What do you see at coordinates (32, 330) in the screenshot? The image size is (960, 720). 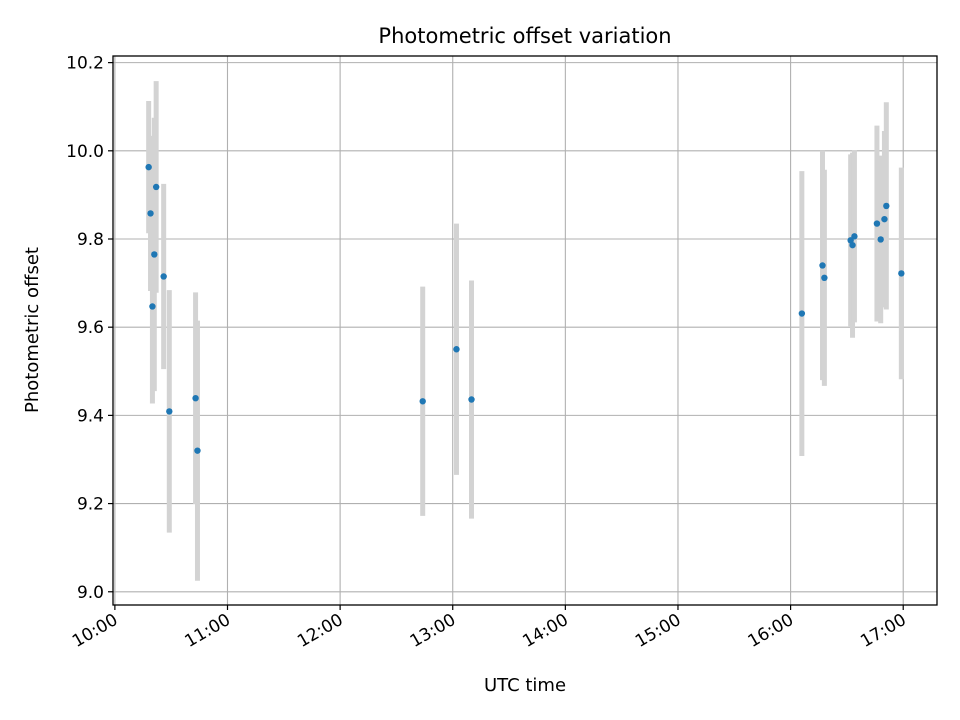 I see `y-axis-title: Photometric offset` at bounding box center [32, 330].